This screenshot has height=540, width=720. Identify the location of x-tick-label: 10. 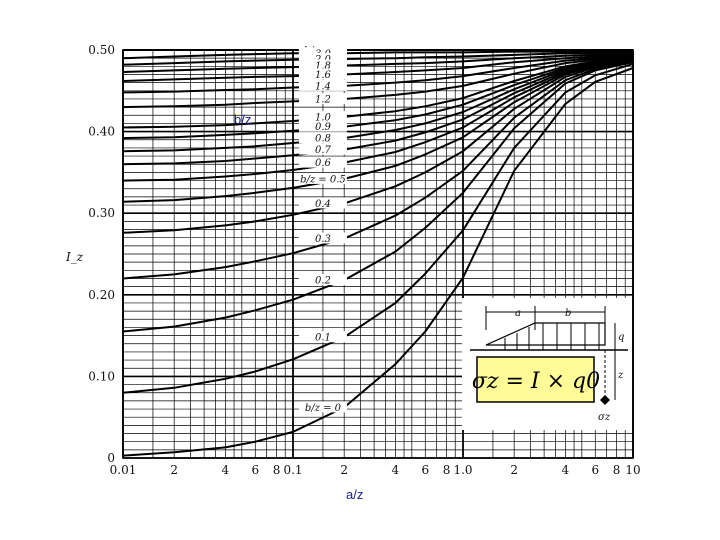
(632, 470).